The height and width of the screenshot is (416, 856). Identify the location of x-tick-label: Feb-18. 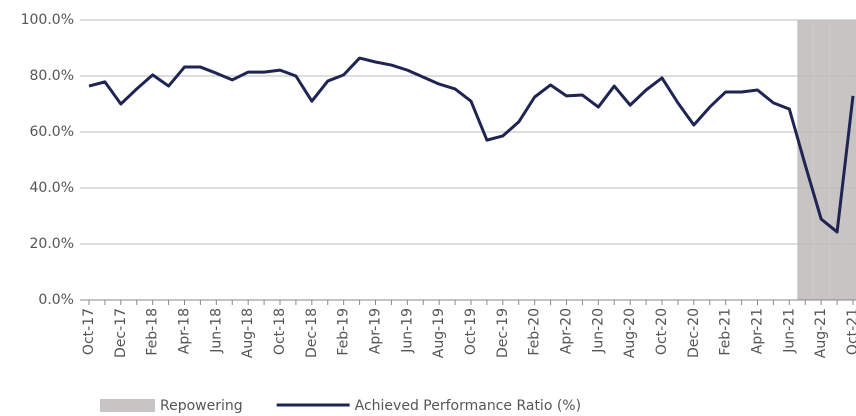
(153, 332).